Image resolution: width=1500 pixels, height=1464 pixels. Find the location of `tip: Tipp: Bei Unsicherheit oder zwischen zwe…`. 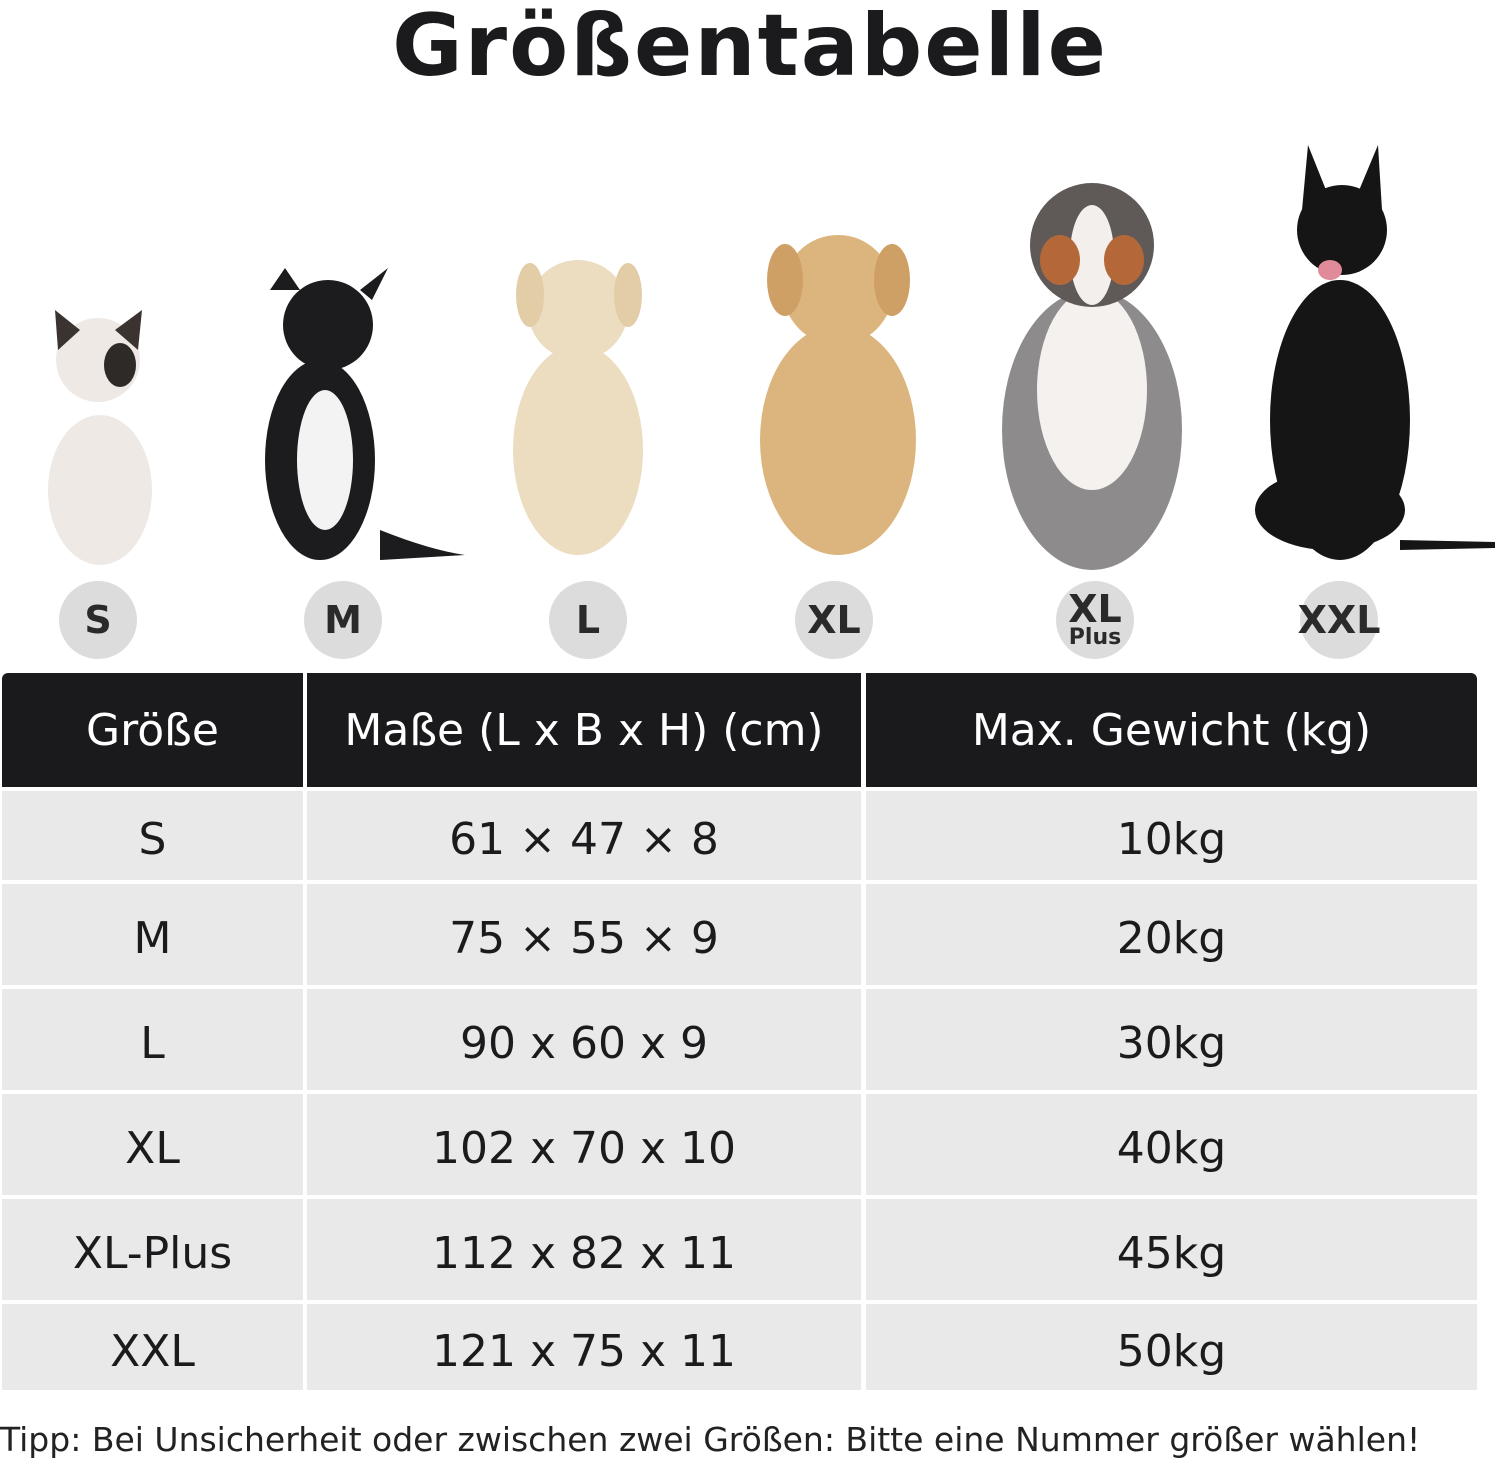

tip: Tipp: Bei Unsicherheit oder zwischen zwe… is located at coordinates (710, 1439).